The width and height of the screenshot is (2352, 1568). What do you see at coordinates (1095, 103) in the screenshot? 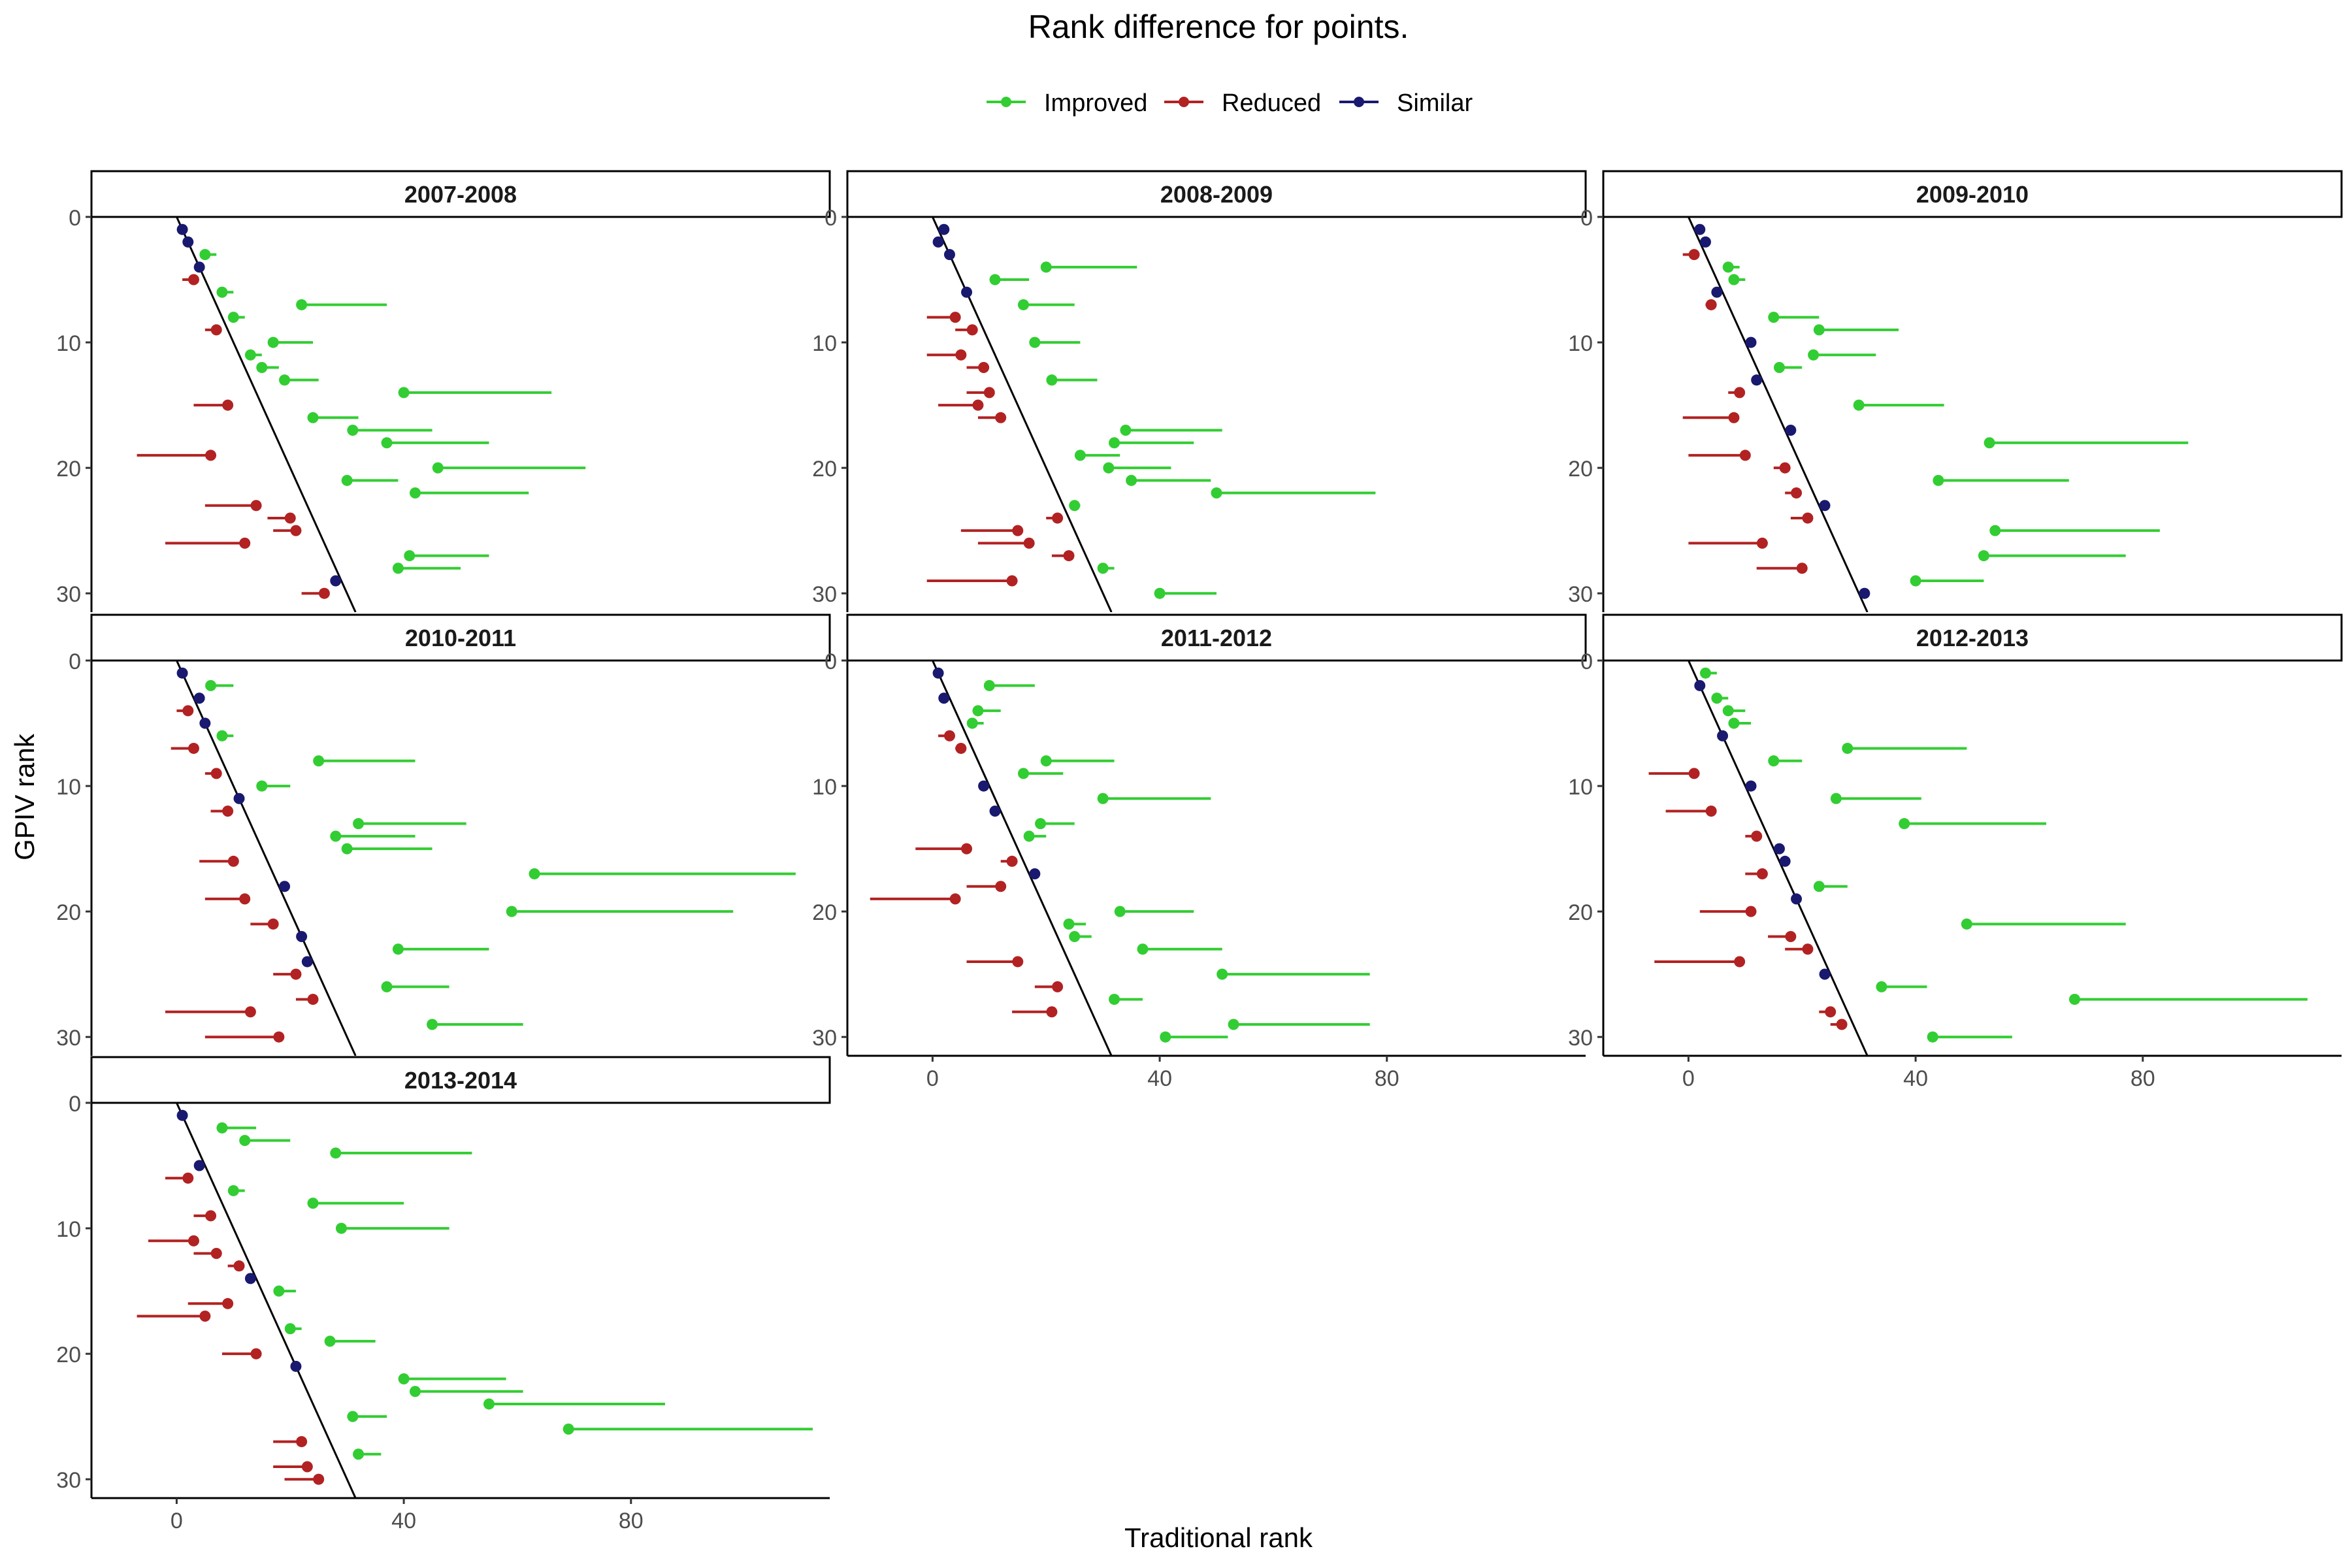
I see `legend-label-improved: Improved` at bounding box center [1095, 103].